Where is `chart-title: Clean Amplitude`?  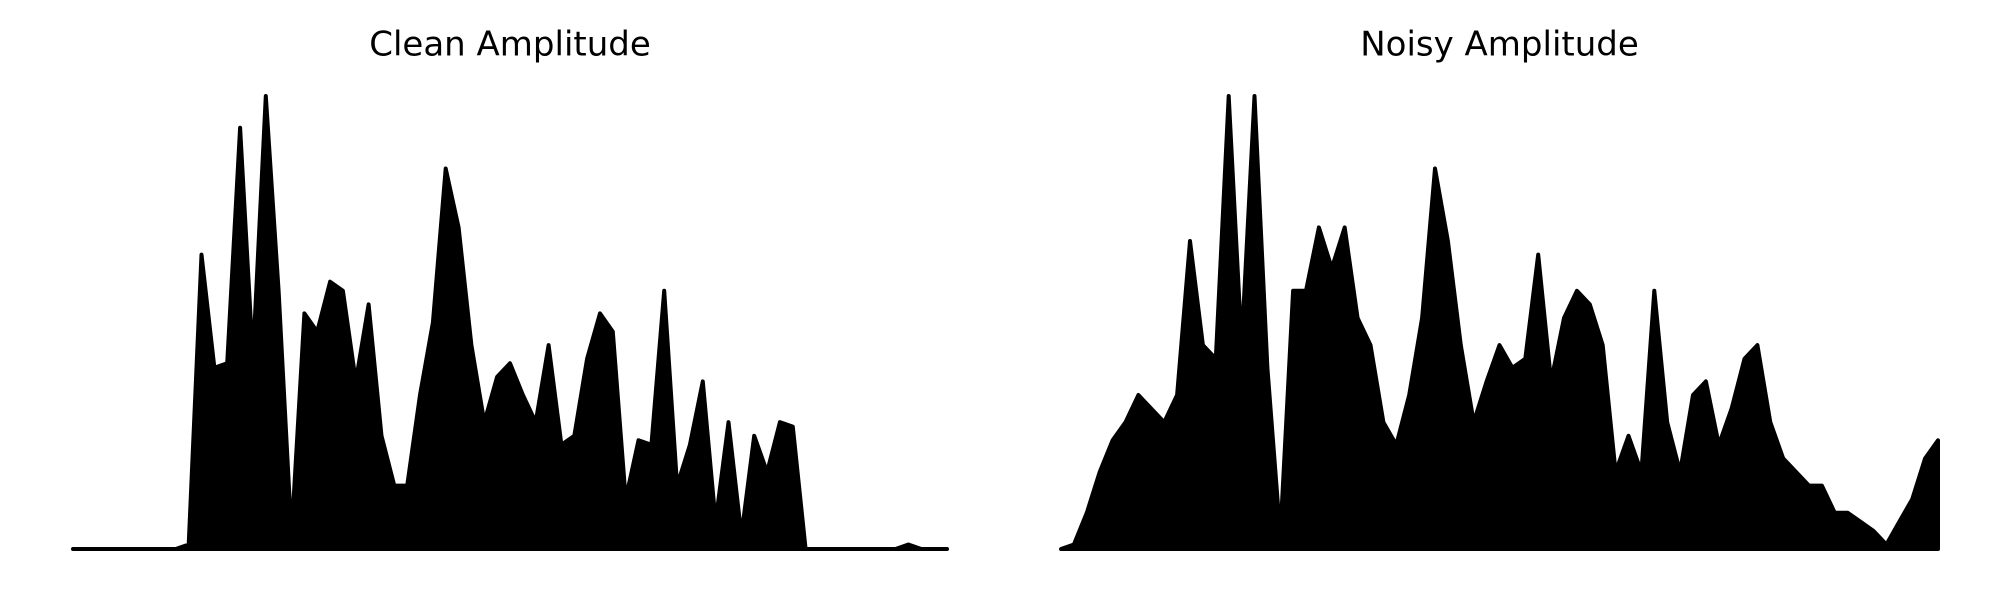
chart-title: Clean Amplitude is located at coordinates (510, 45).